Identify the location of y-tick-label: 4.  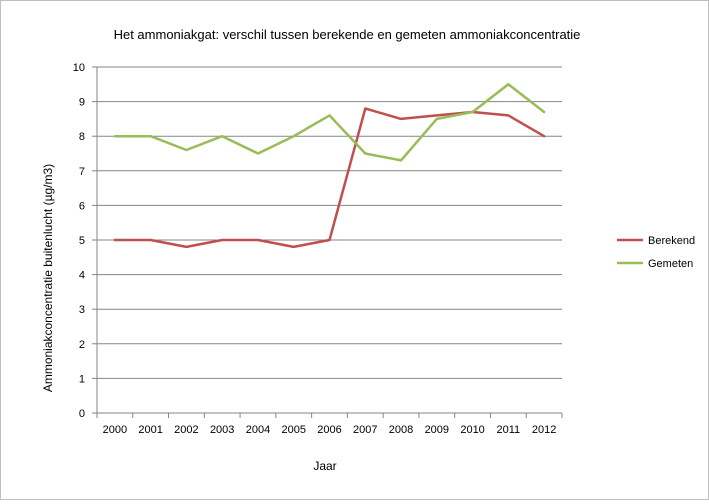
(82, 276).